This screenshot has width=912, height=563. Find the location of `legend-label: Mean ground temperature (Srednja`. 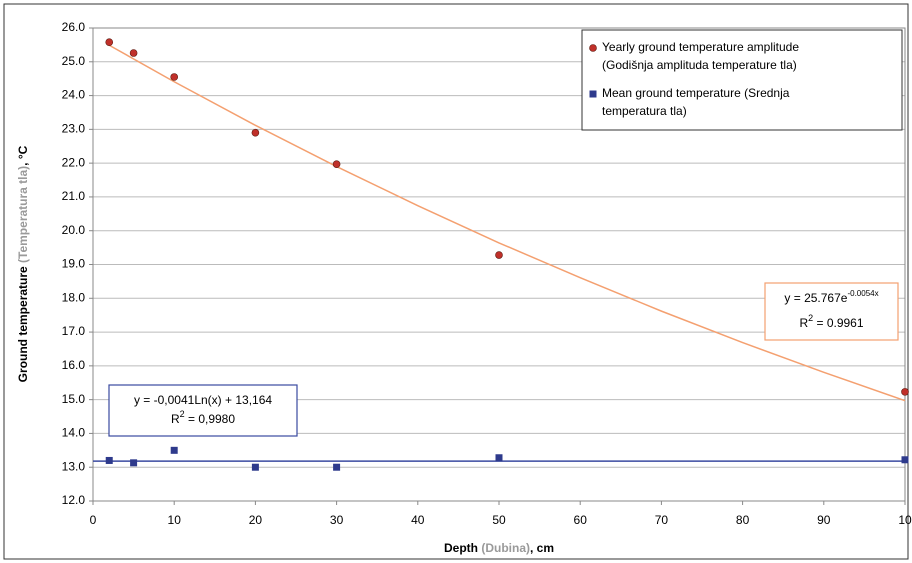

legend-label: Mean ground temperature (Srednja is located at coordinates (696, 93).